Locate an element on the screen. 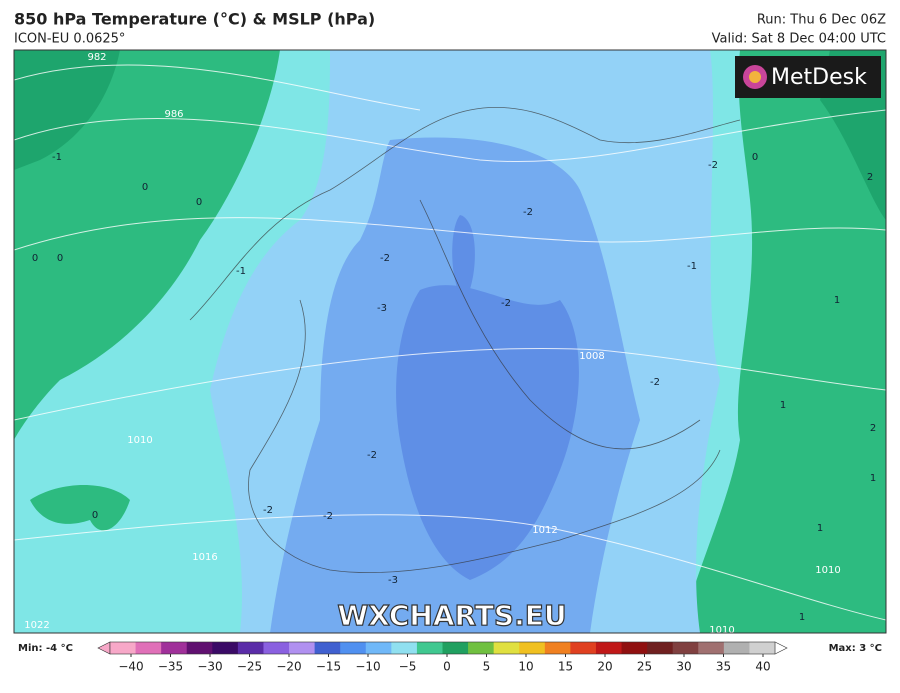 The width and height of the screenshot is (900, 693). contour-label: 1022 is located at coordinates (36, 625).